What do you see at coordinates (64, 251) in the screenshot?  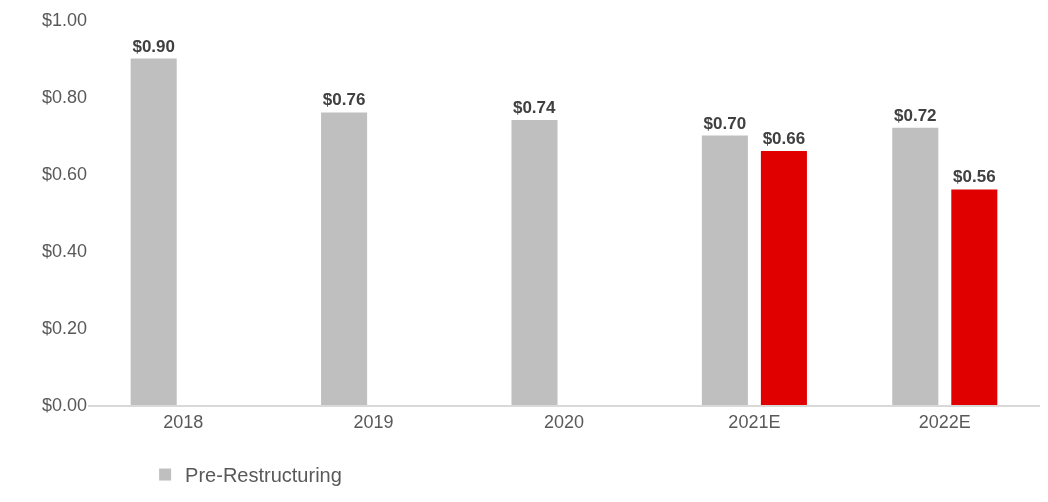 I see `y-tick-label: $0.40` at bounding box center [64, 251].